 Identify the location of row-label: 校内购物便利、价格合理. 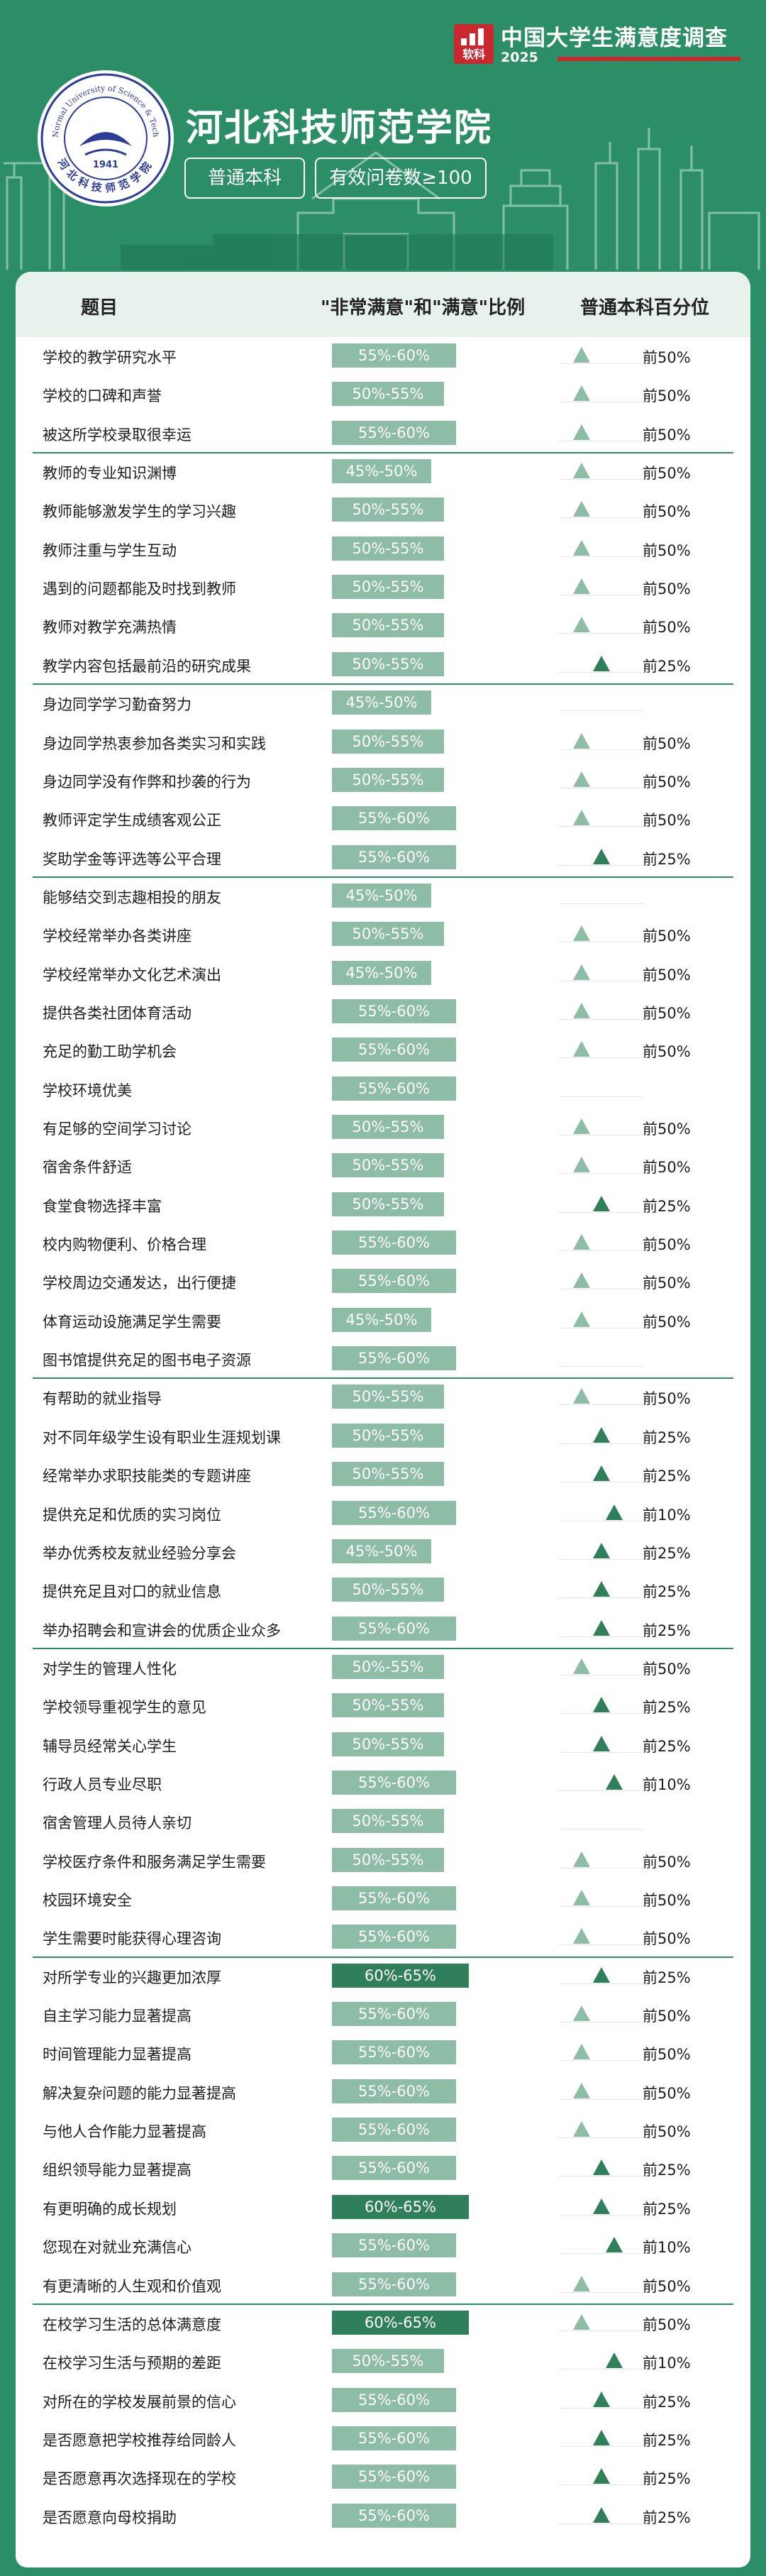
(124, 1245).